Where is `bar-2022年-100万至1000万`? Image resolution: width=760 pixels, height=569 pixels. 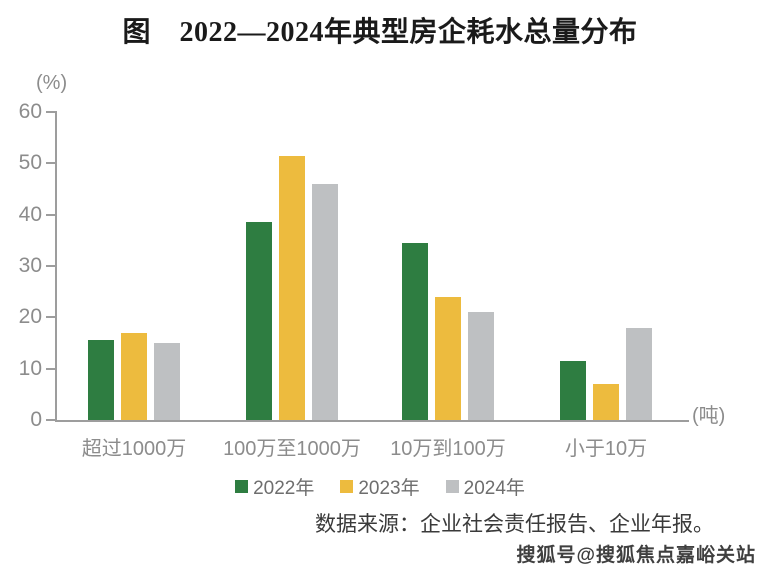
bar-2022年-100万至1000万 is located at coordinates (259, 321).